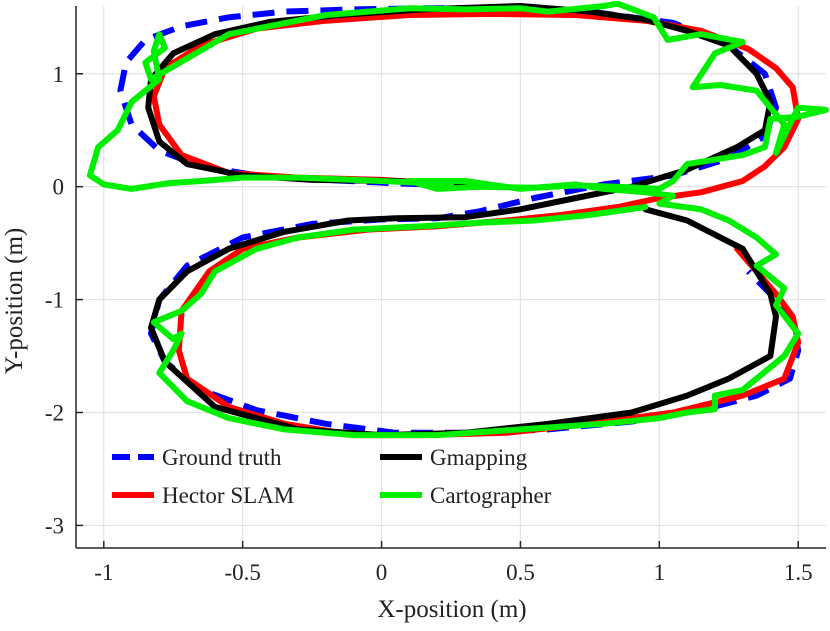 This screenshot has height=631, width=830. Describe the element at coordinates (382, 572) in the screenshot. I see `x-tick-label: 0` at that location.